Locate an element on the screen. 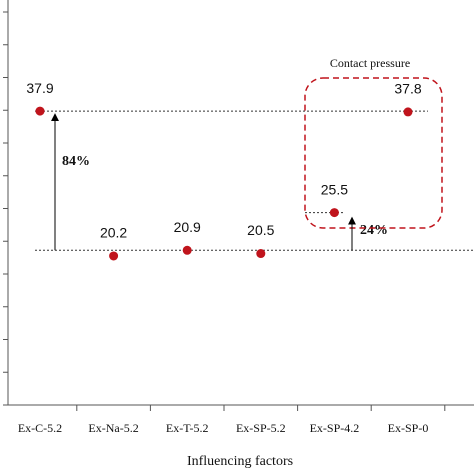  value-label: 20.2 is located at coordinates (113, 233).